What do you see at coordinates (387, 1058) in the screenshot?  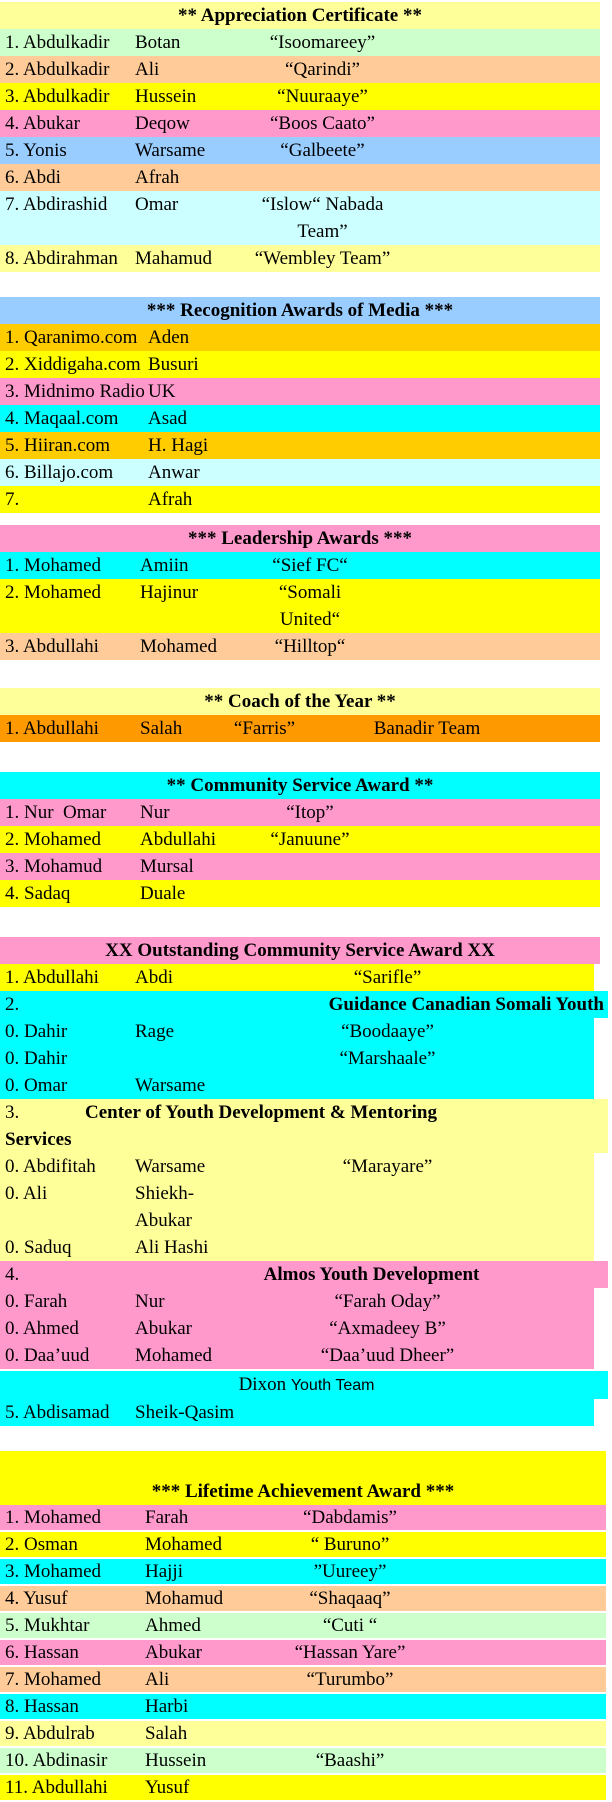 I see `recipient-nickname: “Marshaale”` at bounding box center [387, 1058].